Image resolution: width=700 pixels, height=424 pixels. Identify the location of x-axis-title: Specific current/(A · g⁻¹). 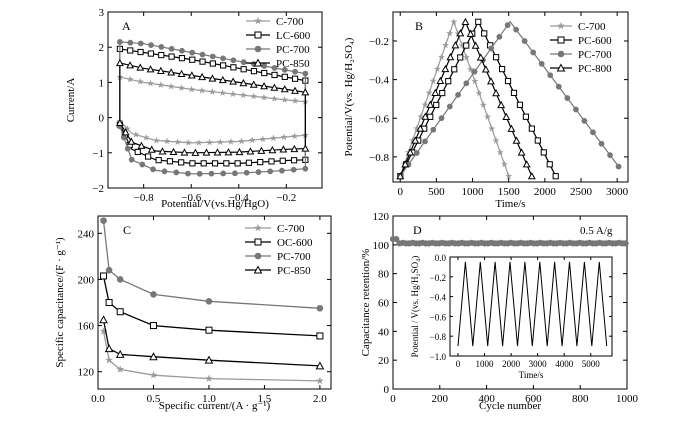
(215, 406).